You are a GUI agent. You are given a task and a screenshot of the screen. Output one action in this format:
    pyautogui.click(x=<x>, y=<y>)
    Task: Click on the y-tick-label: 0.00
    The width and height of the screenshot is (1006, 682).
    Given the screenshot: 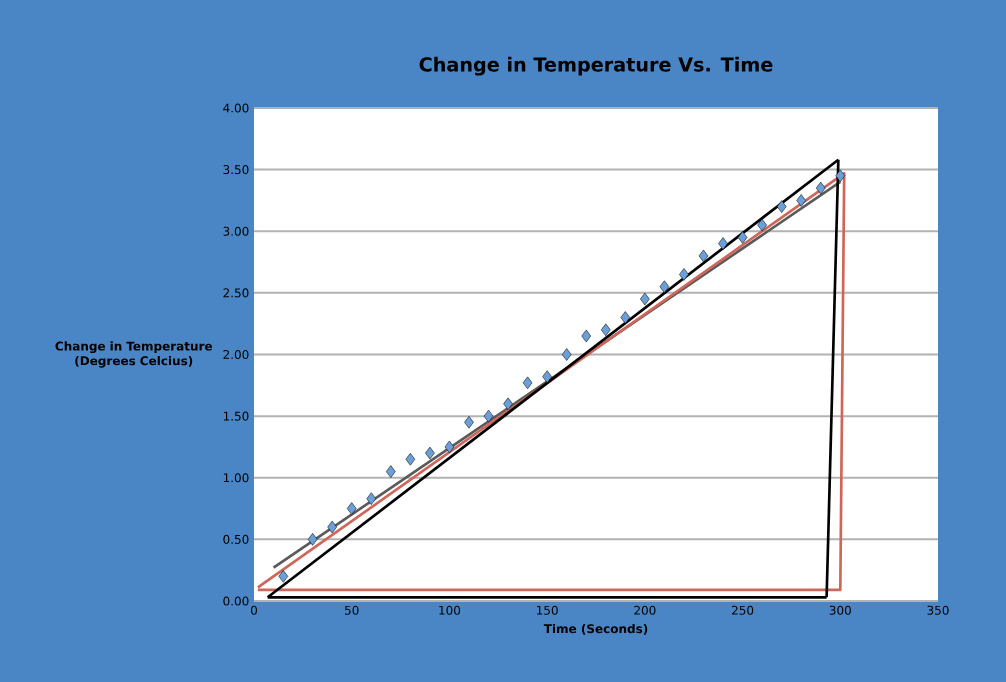 What is the action you would take?
    pyautogui.click(x=236, y=601)
    